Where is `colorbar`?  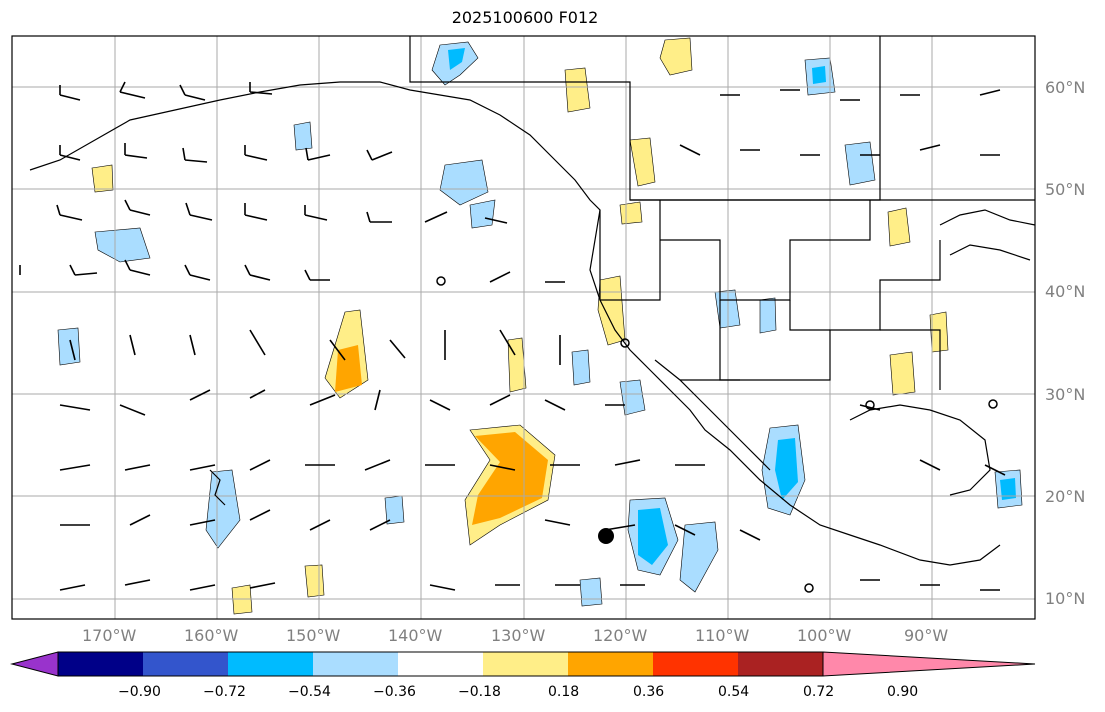 colorbar is located at coordinates (523, 664).